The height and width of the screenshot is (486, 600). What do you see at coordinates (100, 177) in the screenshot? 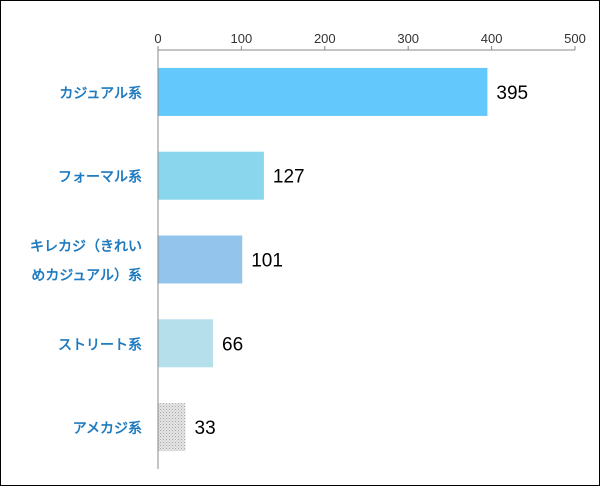
I see `category-label: フォーマル系` at bounding box center [100, 177].